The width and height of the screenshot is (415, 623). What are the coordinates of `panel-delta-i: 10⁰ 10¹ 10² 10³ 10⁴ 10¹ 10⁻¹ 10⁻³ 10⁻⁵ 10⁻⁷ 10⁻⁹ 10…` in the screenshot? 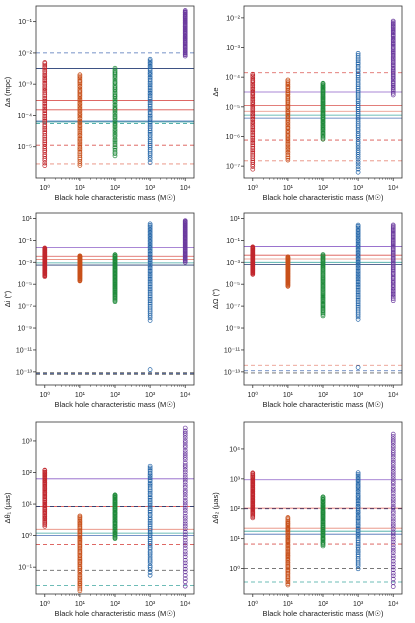 It's located at (99, 310).